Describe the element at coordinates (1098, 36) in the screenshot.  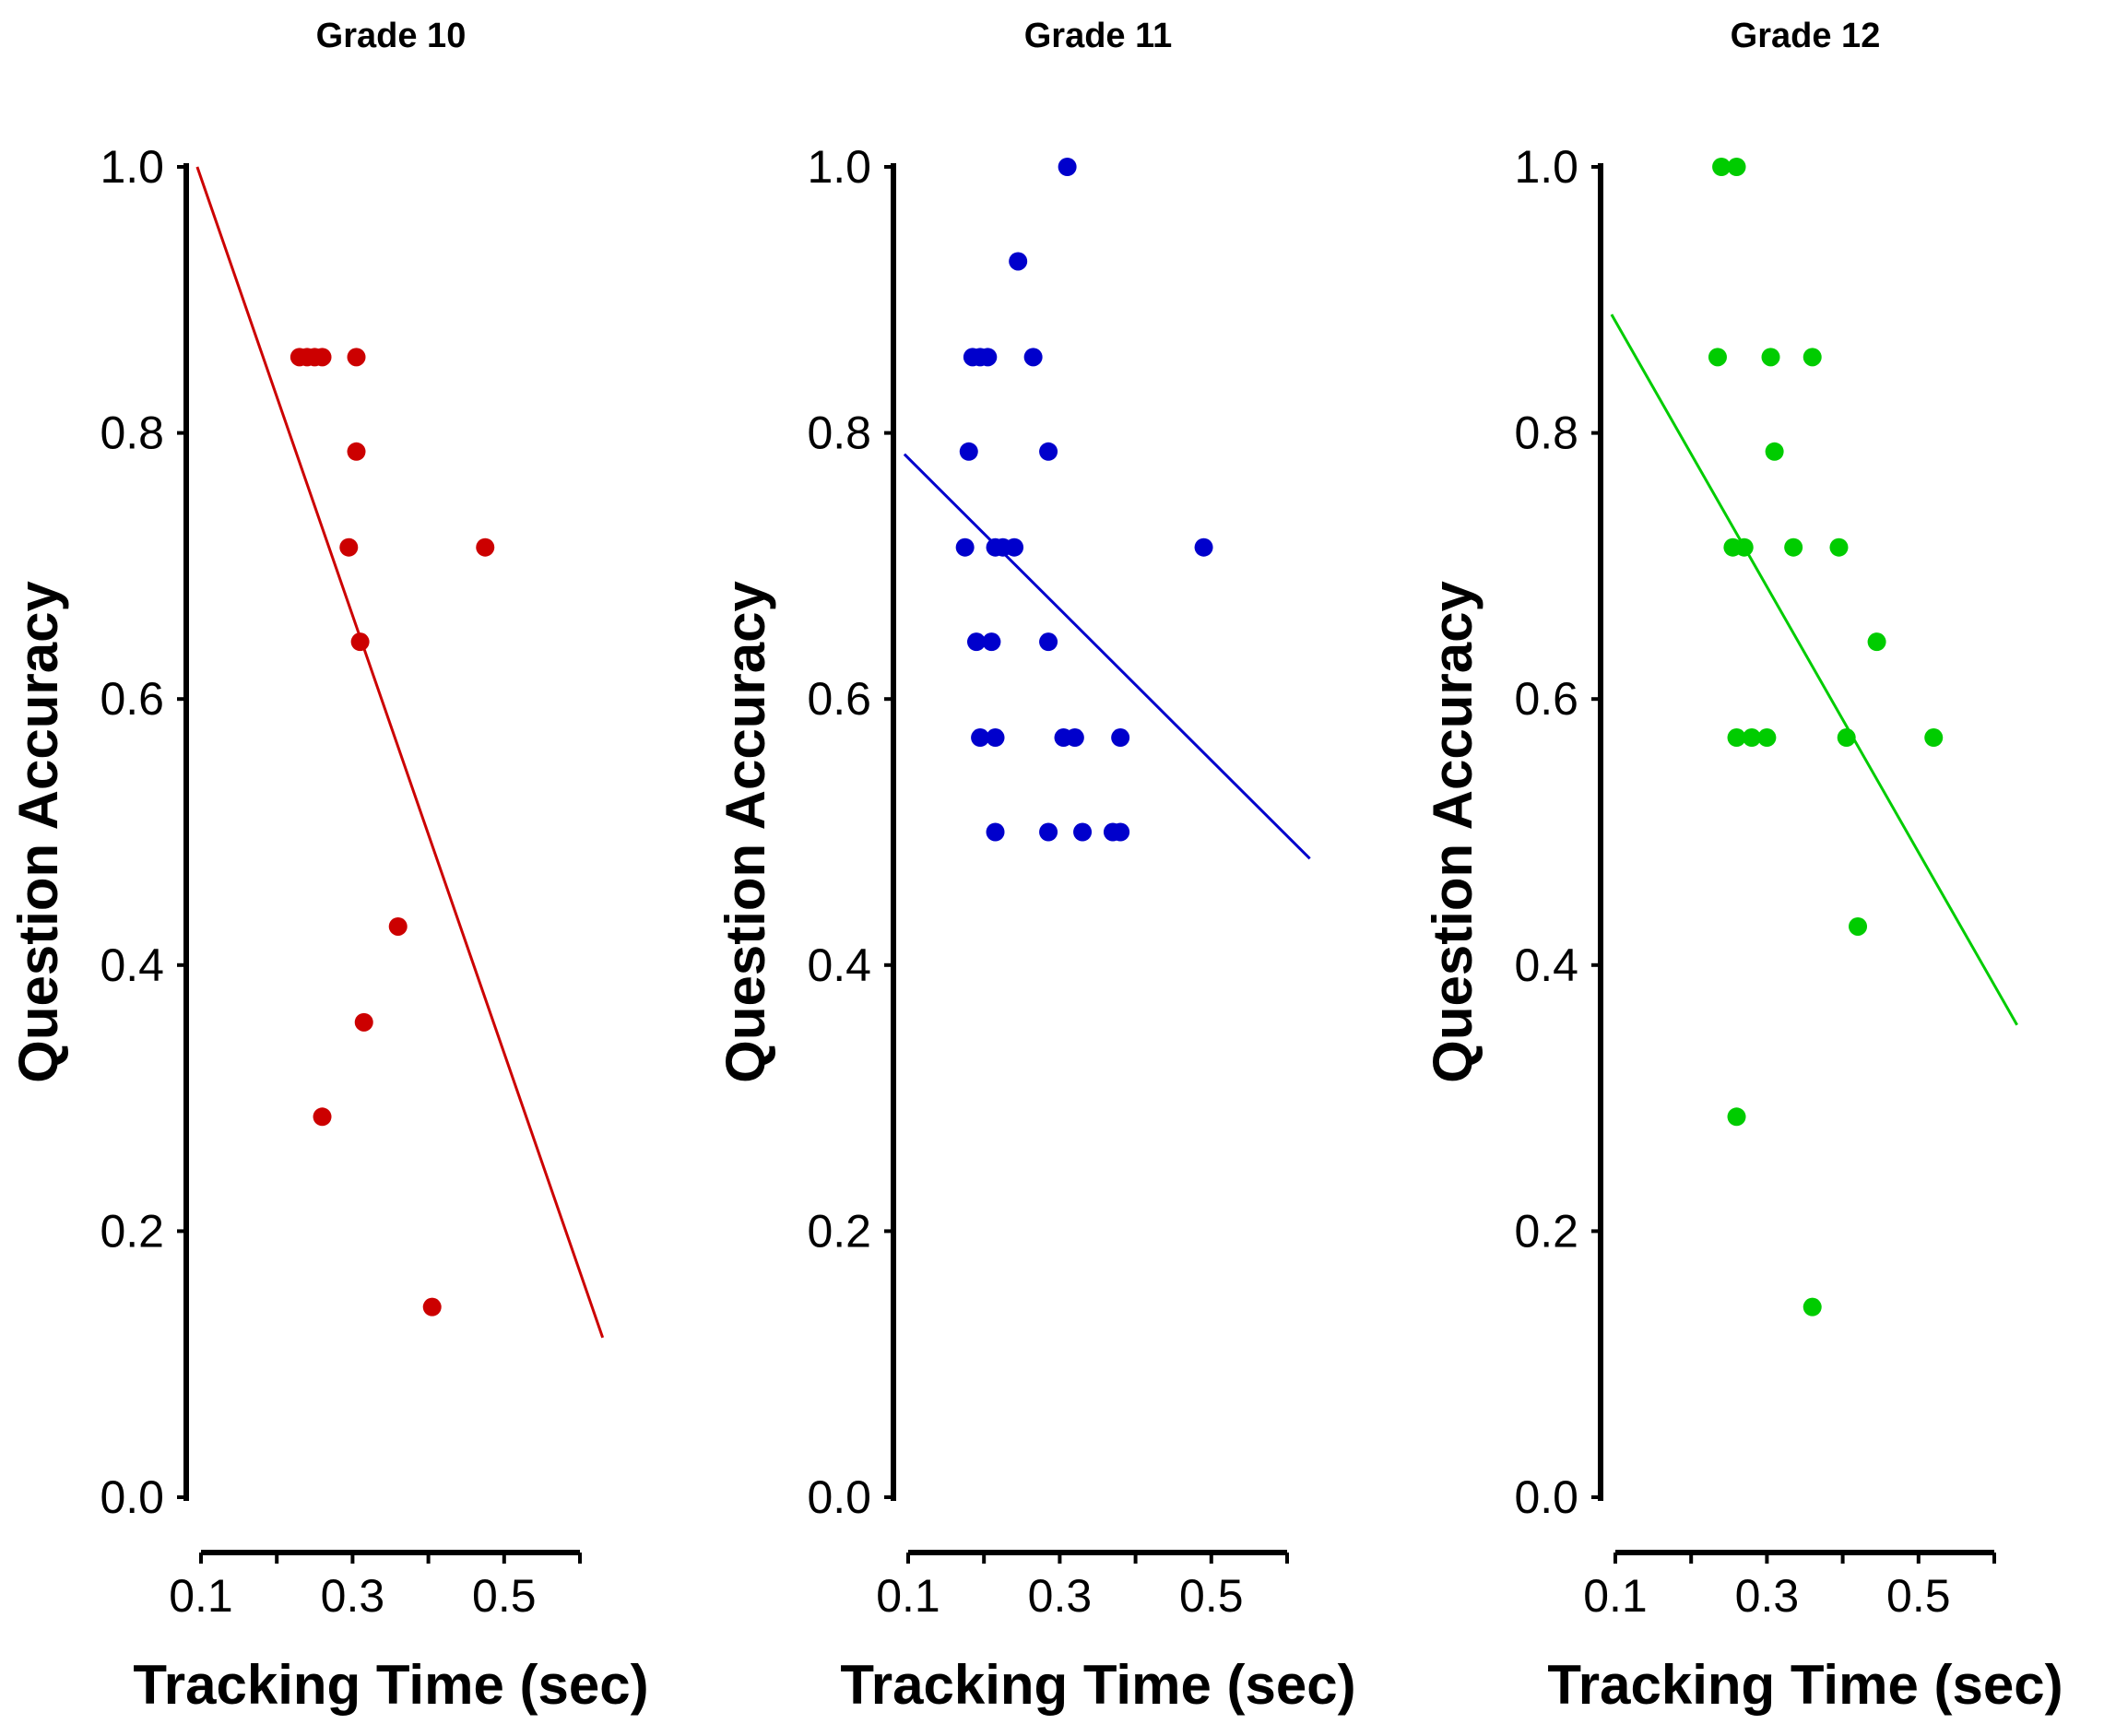
I see `panel-title: Grade 11` at that location.